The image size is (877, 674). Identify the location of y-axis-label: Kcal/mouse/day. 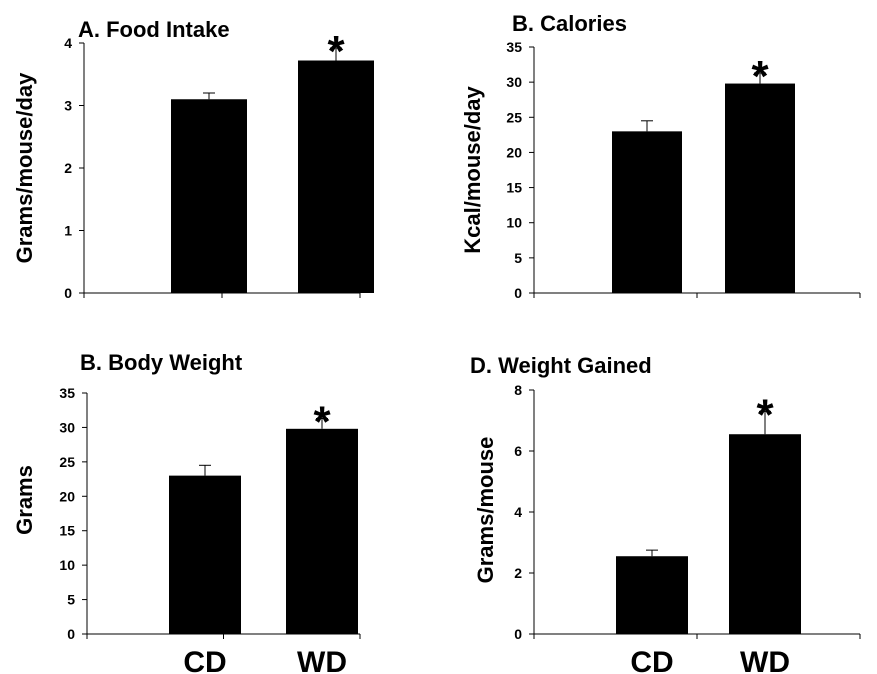
(472, 169).